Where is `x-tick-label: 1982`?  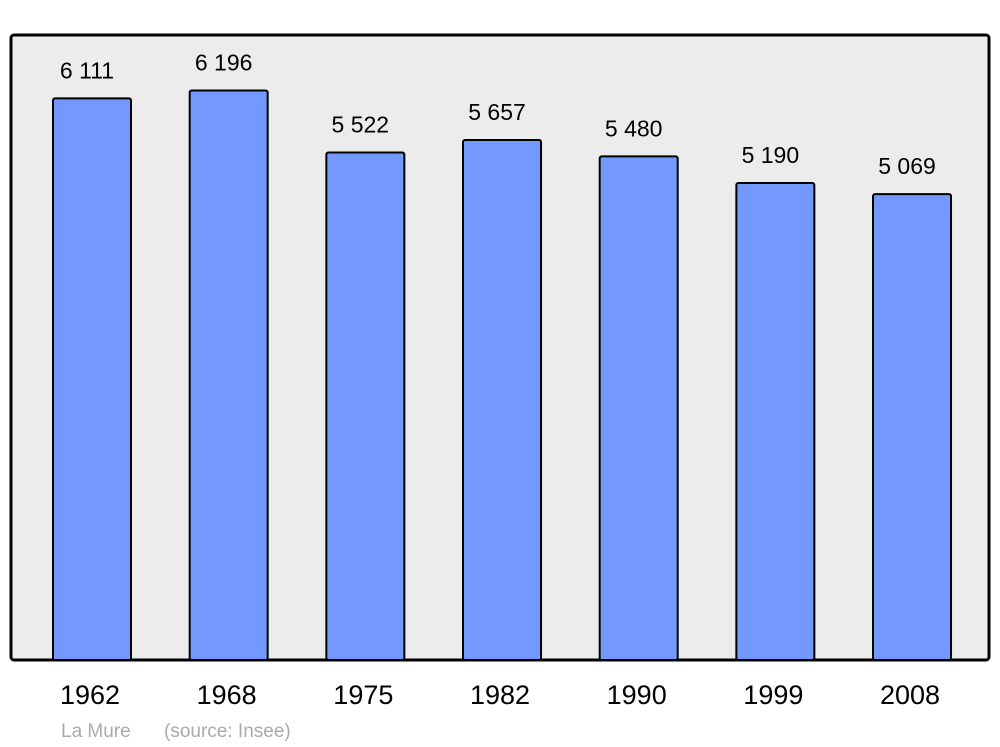
x-tick-label: 1982 is located at coordinates (500, 695).